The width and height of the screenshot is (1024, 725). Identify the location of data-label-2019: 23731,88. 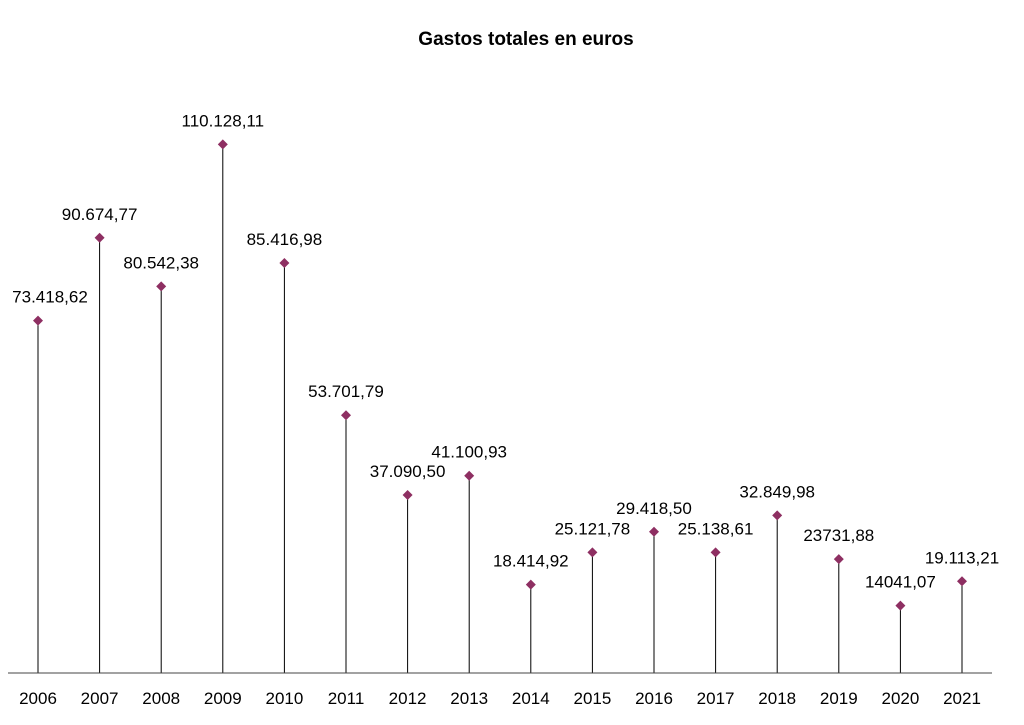
(838, 535).